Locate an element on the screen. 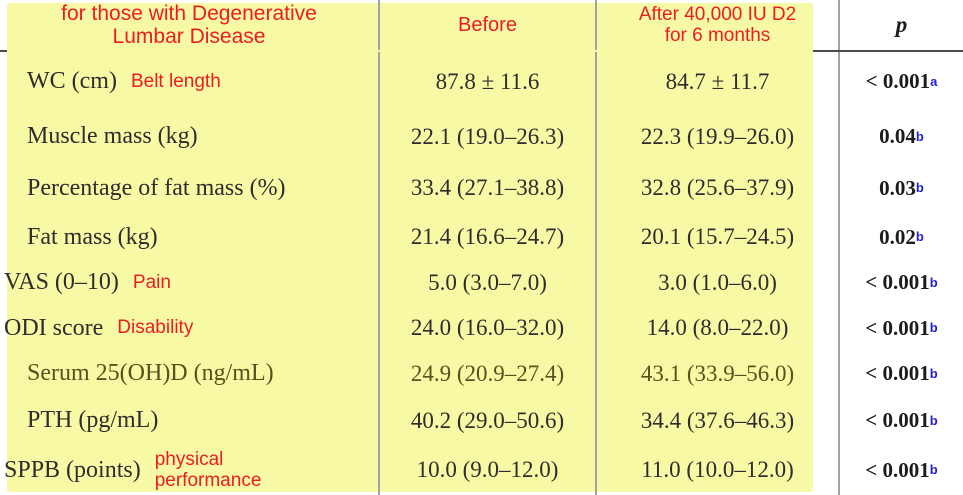  p-value-cell: 0.03 b is located at coordinates (900, 188).